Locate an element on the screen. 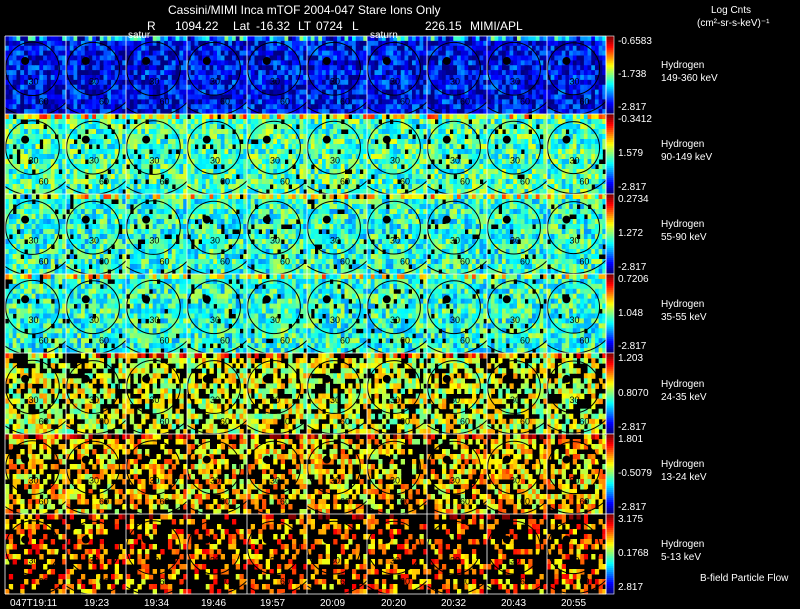 Image resolution: width=800 pixels, height=609 pixels. energy-label: 55-90 keV is located at coordinates (684, 238).